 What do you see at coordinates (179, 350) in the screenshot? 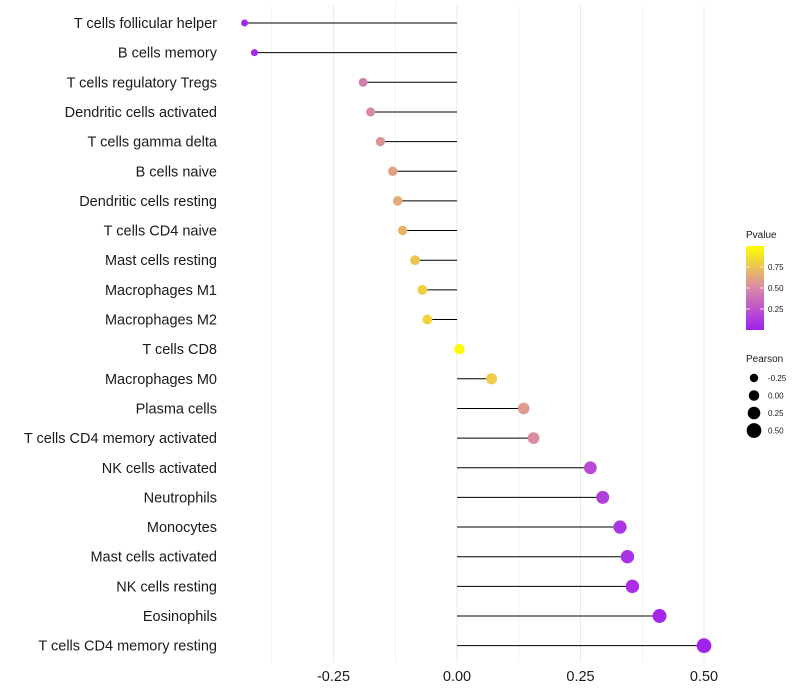
I see `y-axis-label: T cells CD8` at bounding box center [179, 350].